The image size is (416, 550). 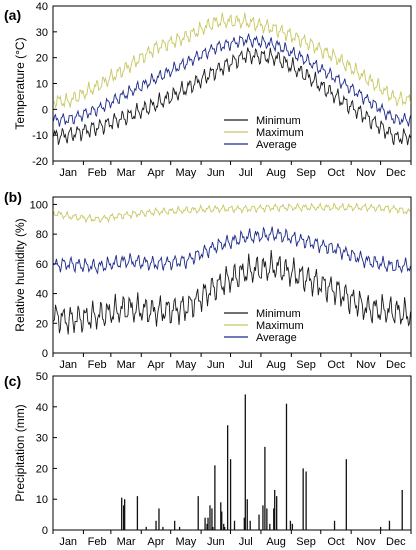 What do you see at coordinates (13, 197) in the screenshot?
I see `panel-label: (b)` at bounding box center [13, 197].